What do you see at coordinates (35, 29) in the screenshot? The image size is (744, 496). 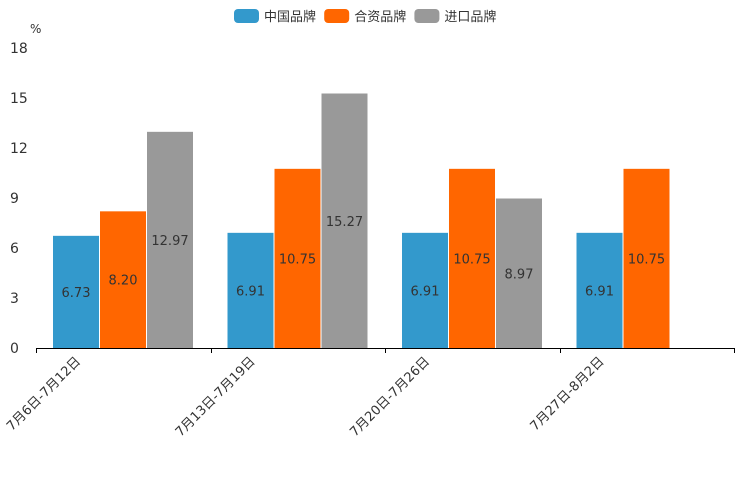 I see `y-axis-unit: %` at bounding box center [35, 29].